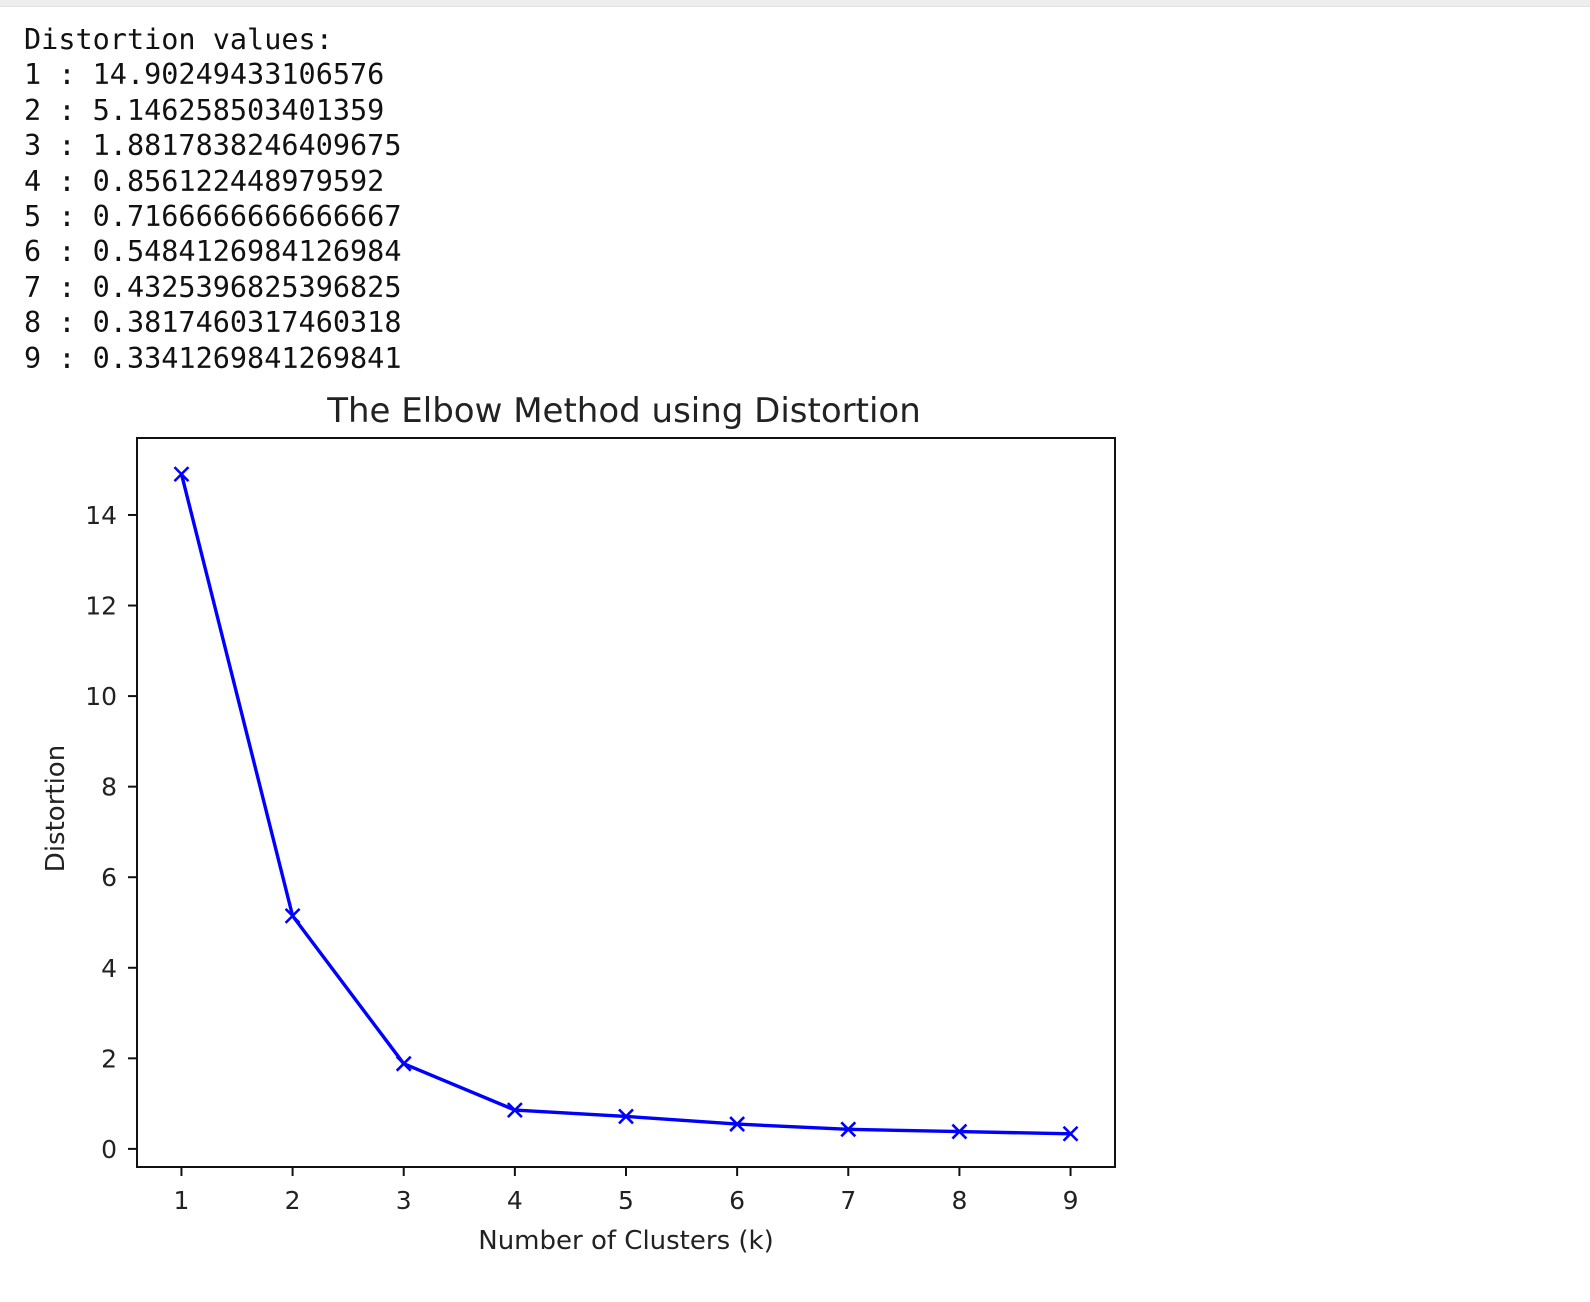  Describe the element at coordinates (101, 606) in the screenshot. I see `y-tick-label: 12` at that location.